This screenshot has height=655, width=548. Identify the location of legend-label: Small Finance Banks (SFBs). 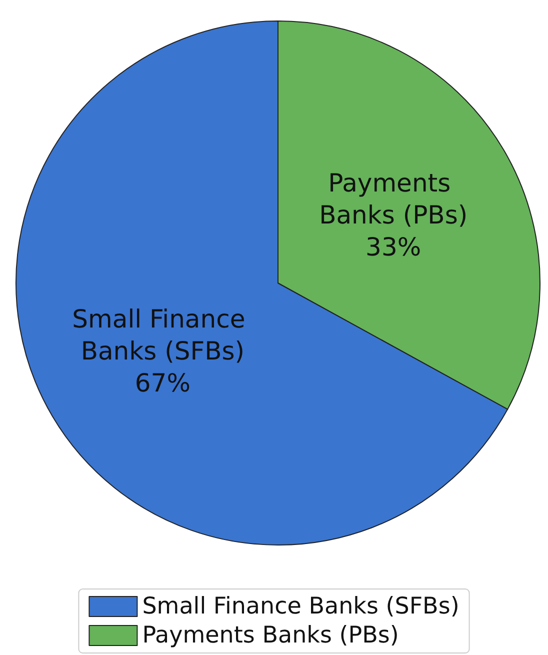
(301, 607).